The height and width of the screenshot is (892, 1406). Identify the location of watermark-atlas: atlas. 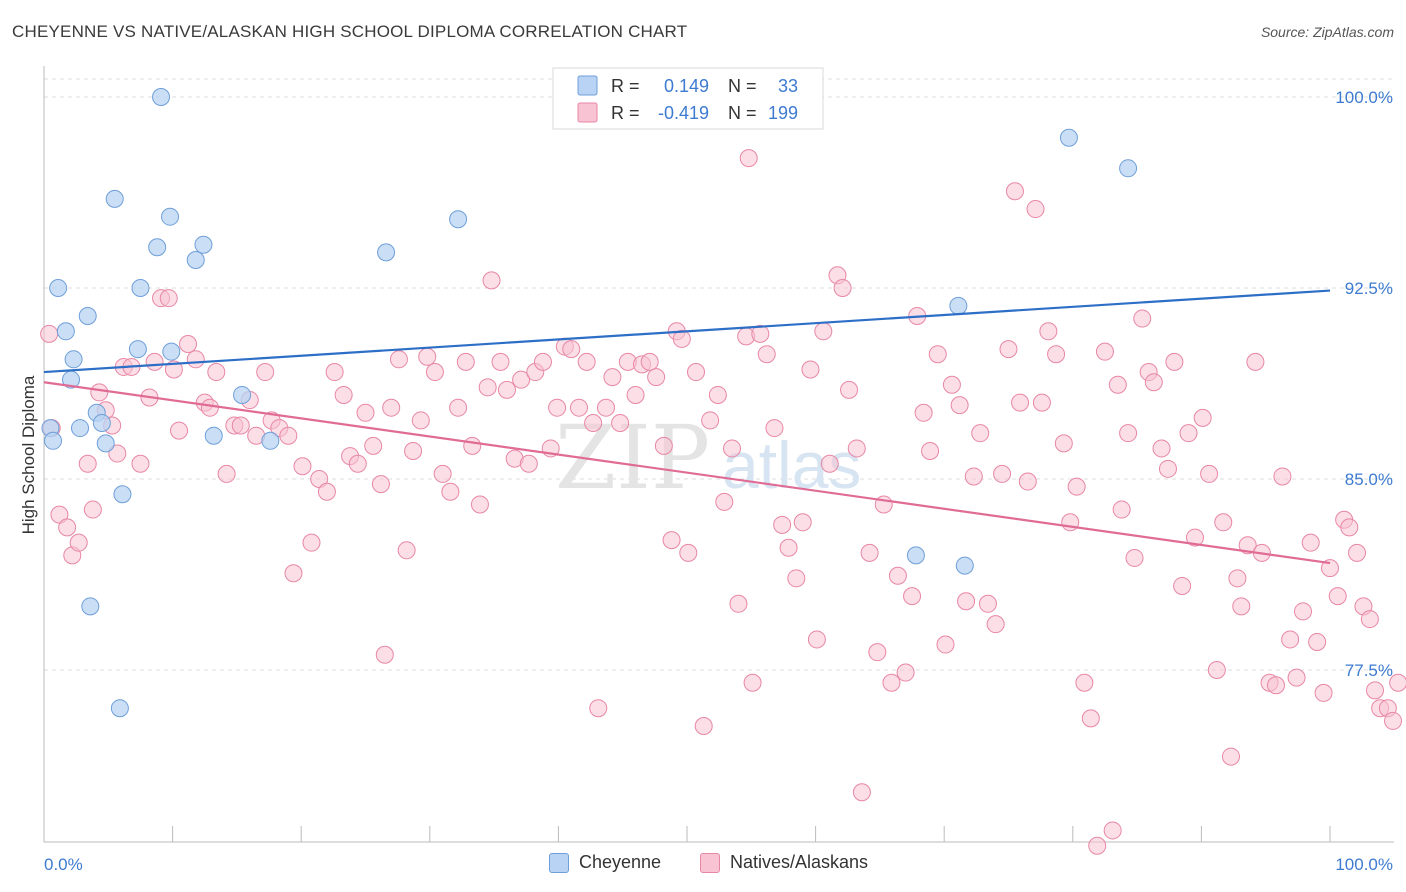
(791, 465).